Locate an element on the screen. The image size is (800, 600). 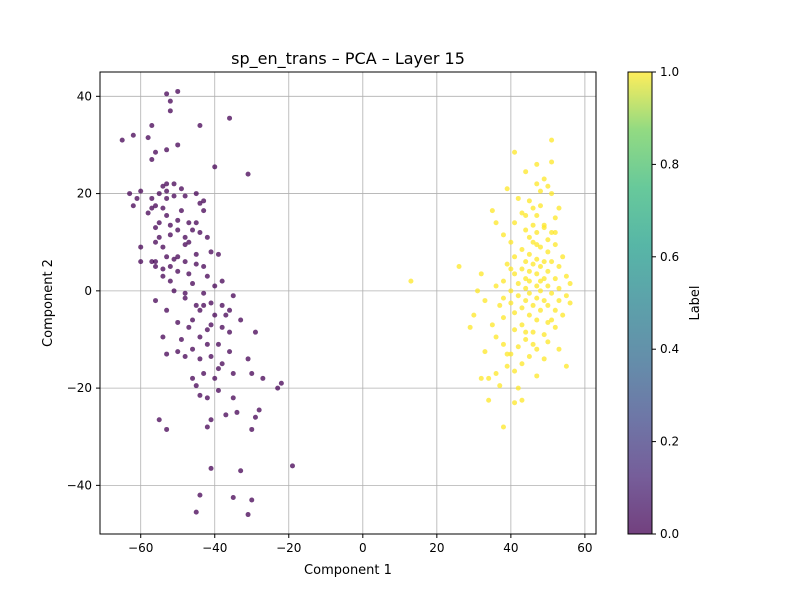
colorbar-tick-label: 0.6 is located at coordinates (669, 257).